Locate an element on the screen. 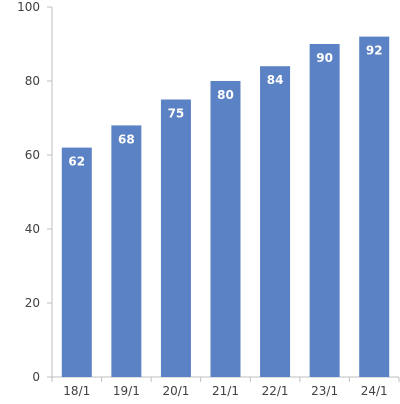 The image size is (400, 404). data-label: 92 is located at coordinates (374, 51).